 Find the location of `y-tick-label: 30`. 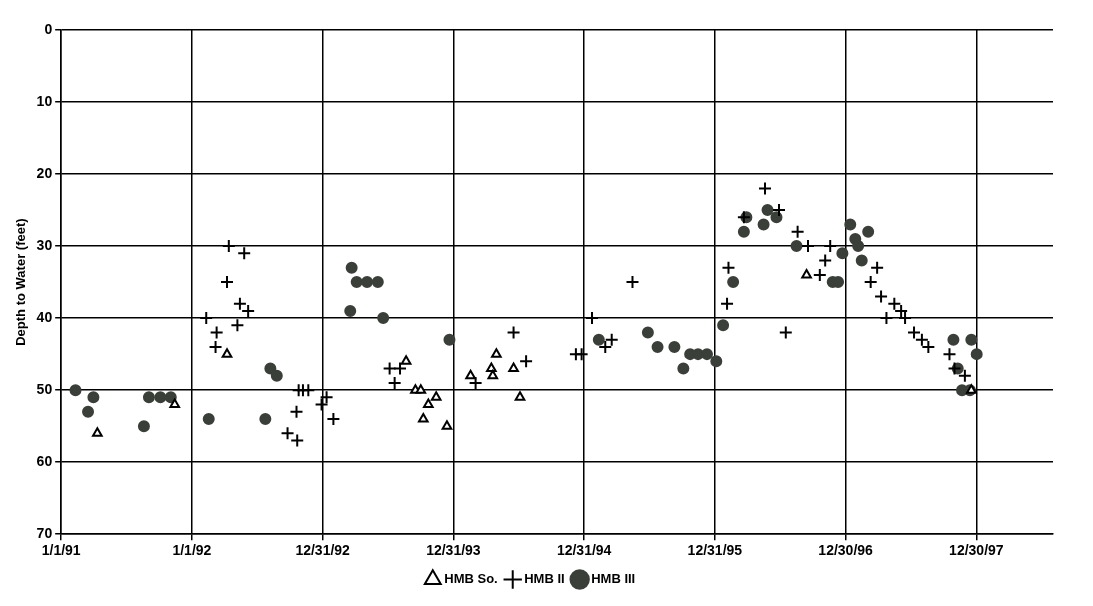

y-tick-label: 30 is located at coordinates (44, 244).